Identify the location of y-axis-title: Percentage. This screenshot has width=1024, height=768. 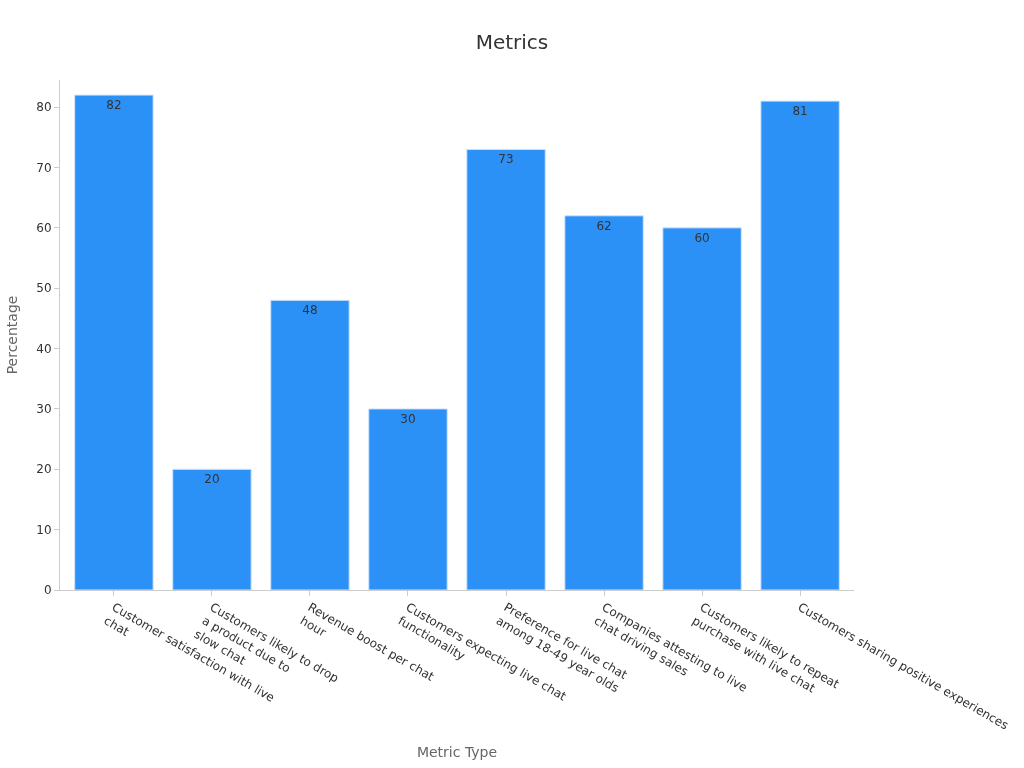
(11, 335).